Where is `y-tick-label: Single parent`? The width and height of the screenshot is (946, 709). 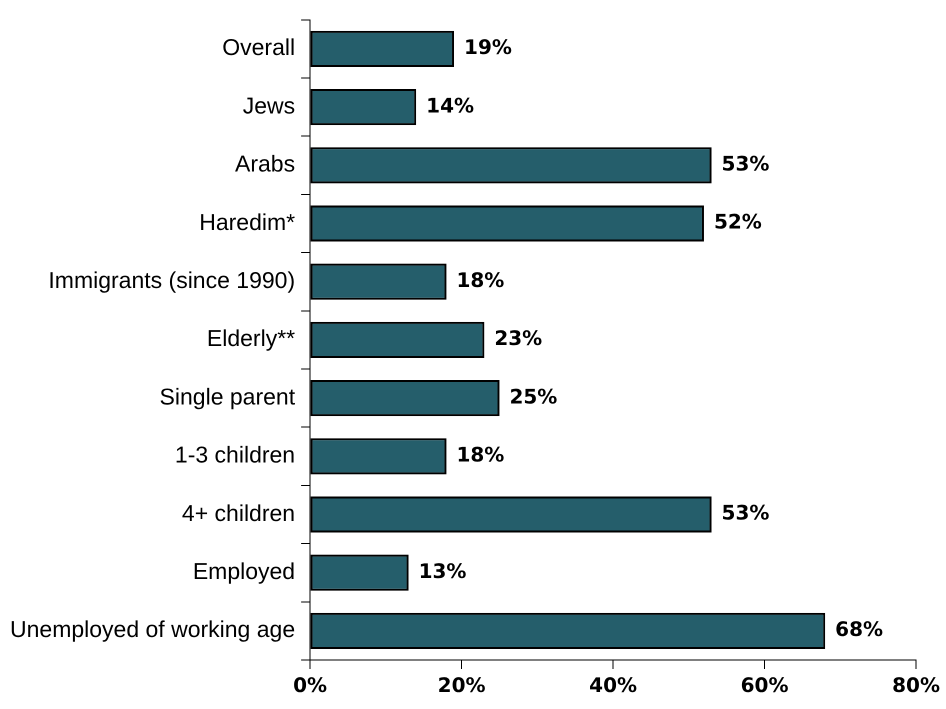 y-tick-label: Single parent is located at coordinates (228, 396).